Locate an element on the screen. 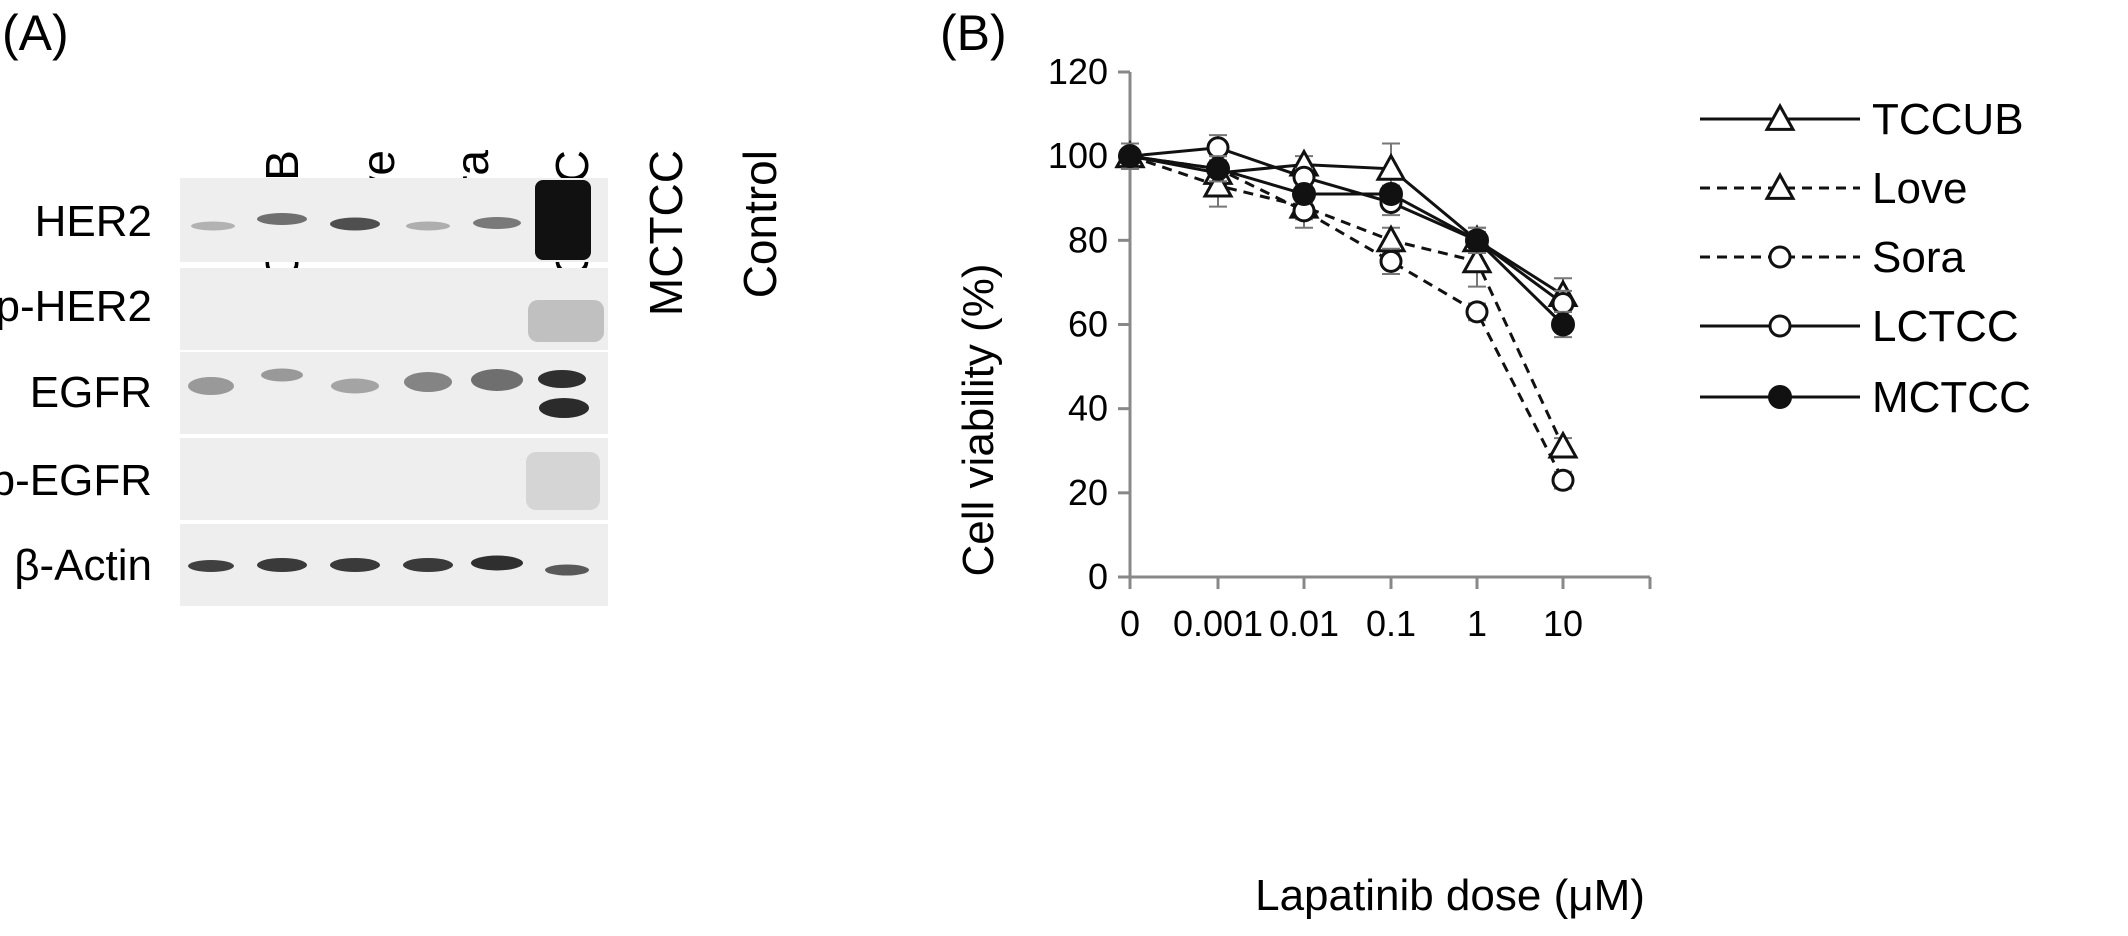  row-label: EGFR is located at coordinates (91, 392).